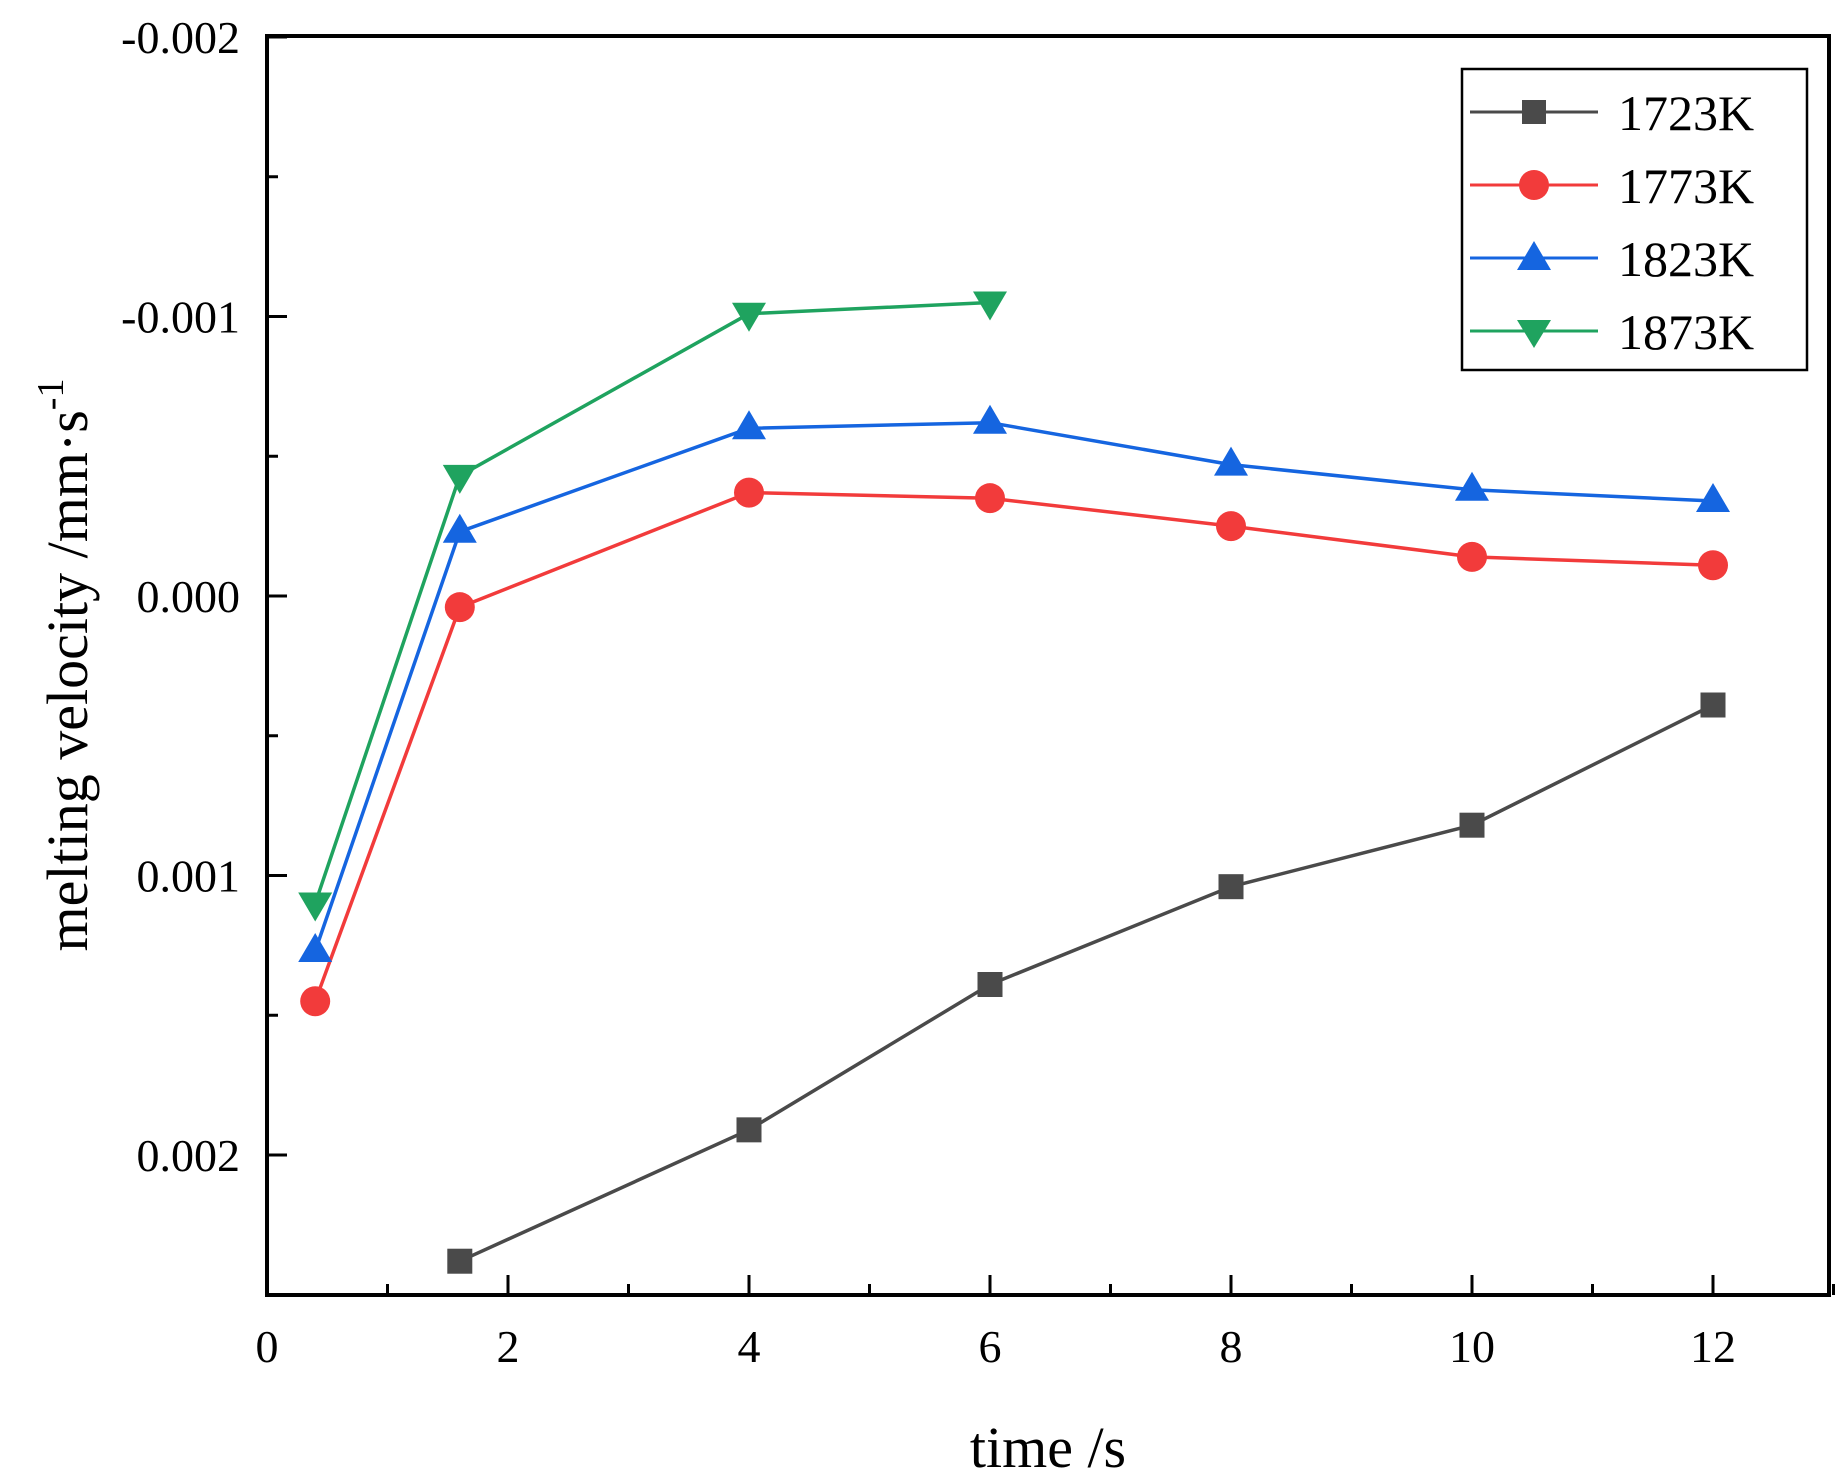 The image size is (1842, 1483). What do you see at coordinates (1612, 113) in the screenshot?
I see `legend-entry-1723k: 1723K` at bounding box center [1612, 113].